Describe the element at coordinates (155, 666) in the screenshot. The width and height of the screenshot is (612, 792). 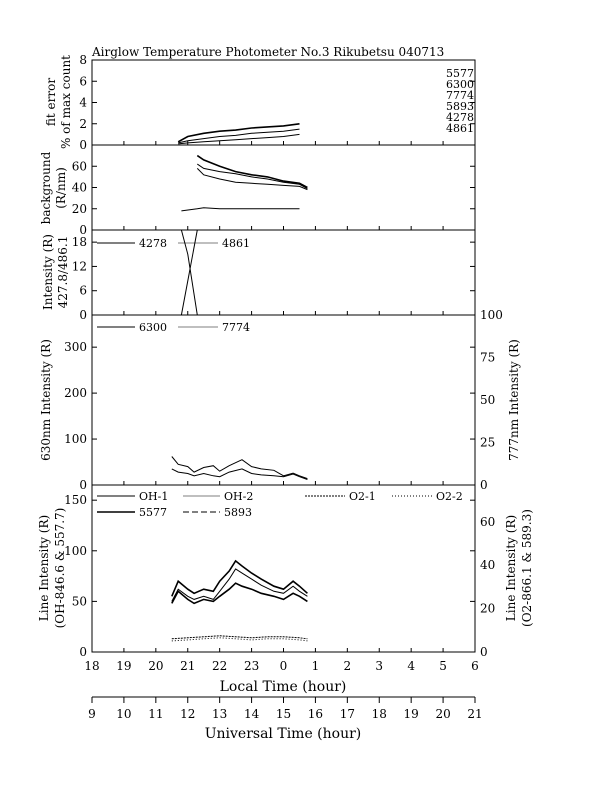
I see `local-time-tick: 20` at that location.